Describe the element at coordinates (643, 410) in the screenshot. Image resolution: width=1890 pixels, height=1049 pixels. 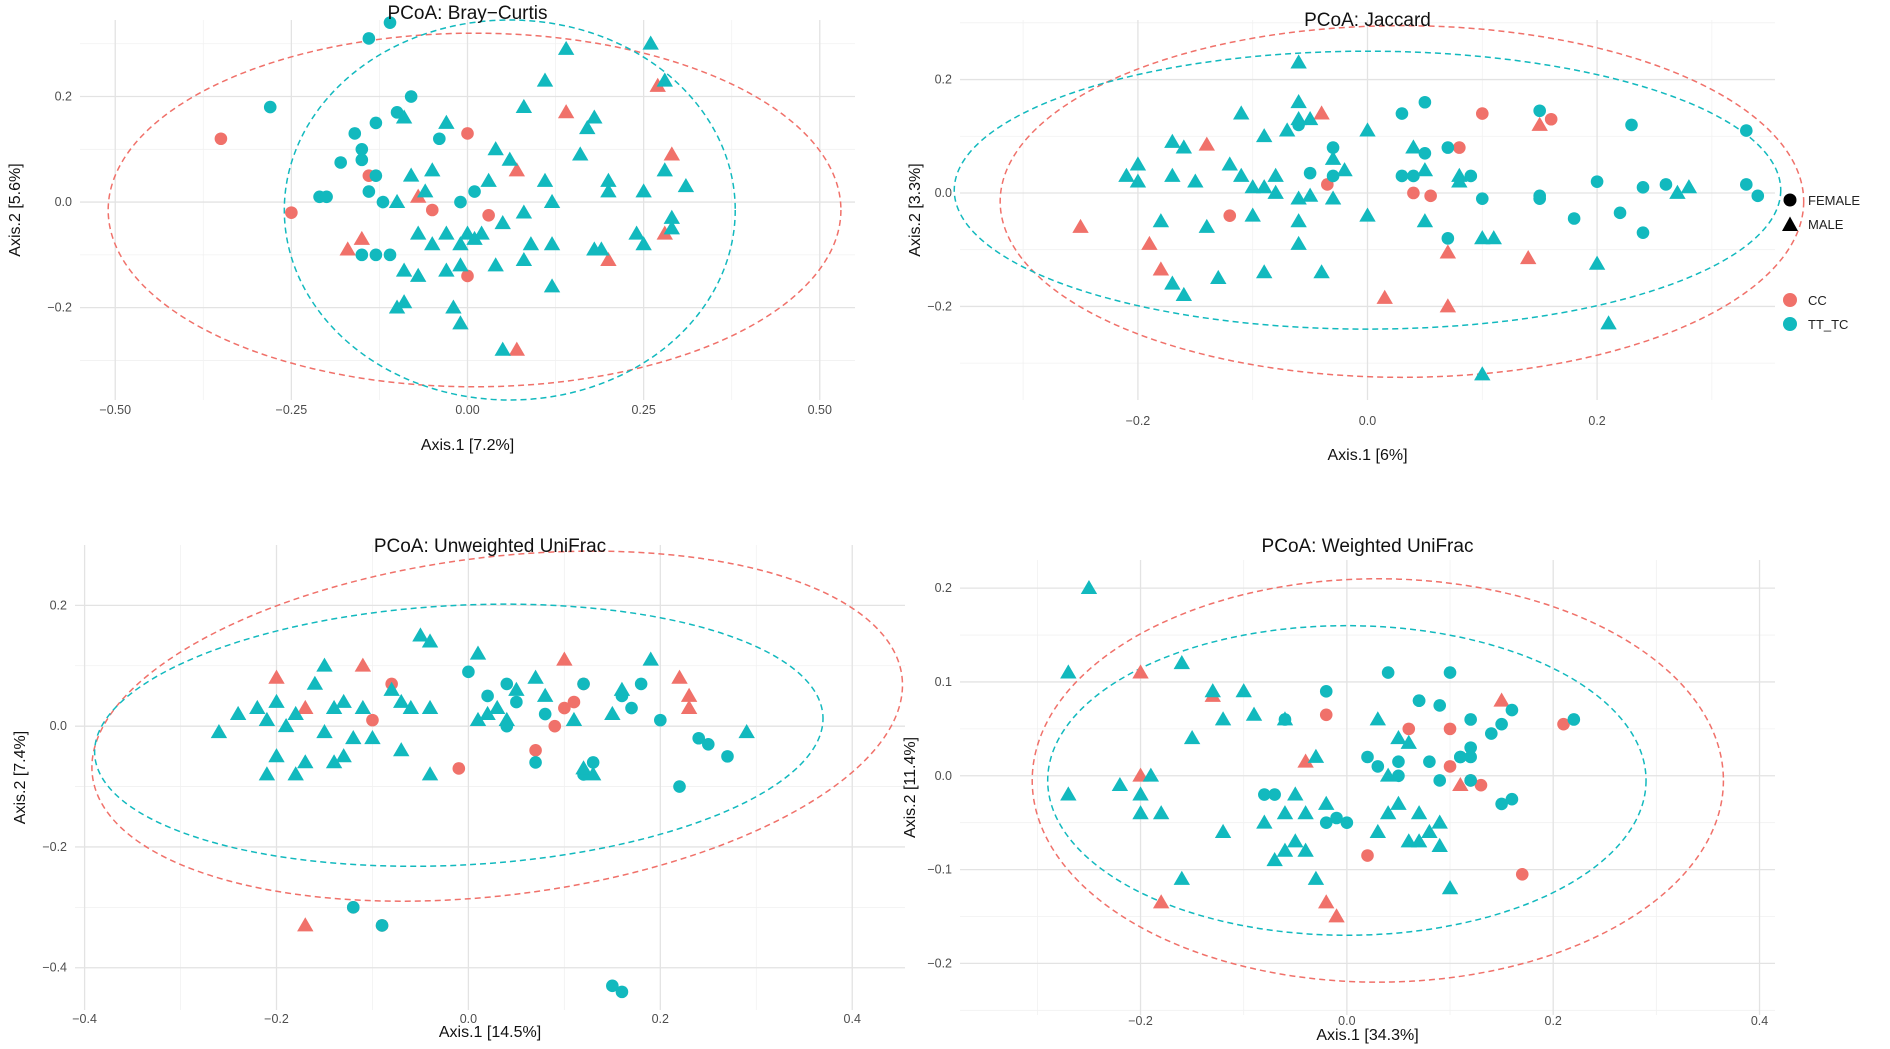
I see `x-tick-label: 0.25` at that location.